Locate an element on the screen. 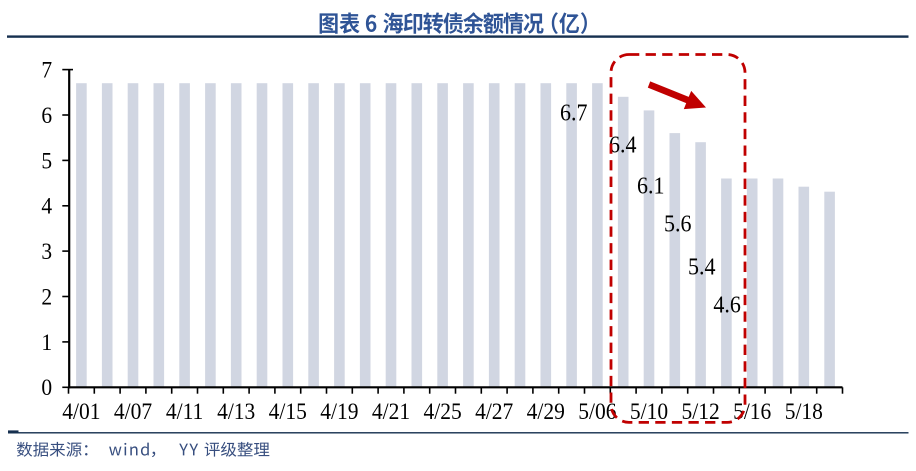  svg-text: 5/10 is located at coordinates (649, 411).